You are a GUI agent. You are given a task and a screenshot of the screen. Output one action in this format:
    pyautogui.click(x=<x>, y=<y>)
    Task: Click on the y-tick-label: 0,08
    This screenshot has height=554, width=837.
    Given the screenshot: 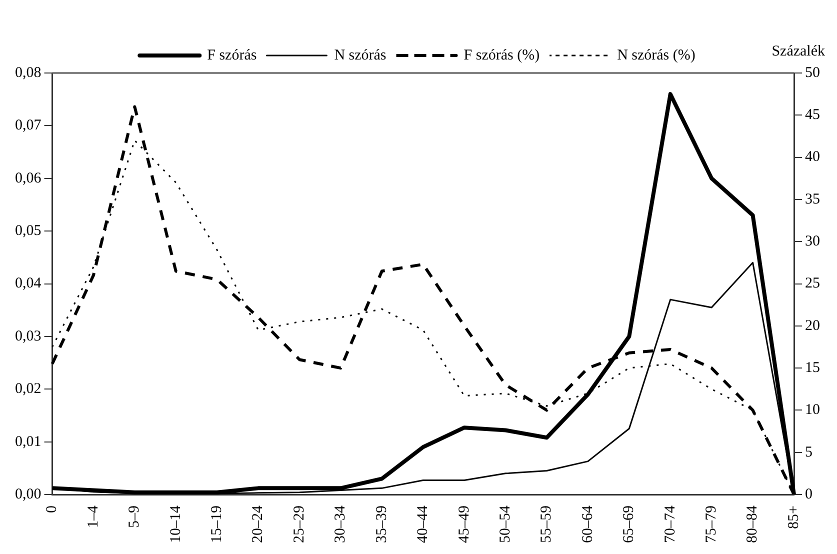 What is the action you would take?
    pyautogui.click(x=28, y=72)
    